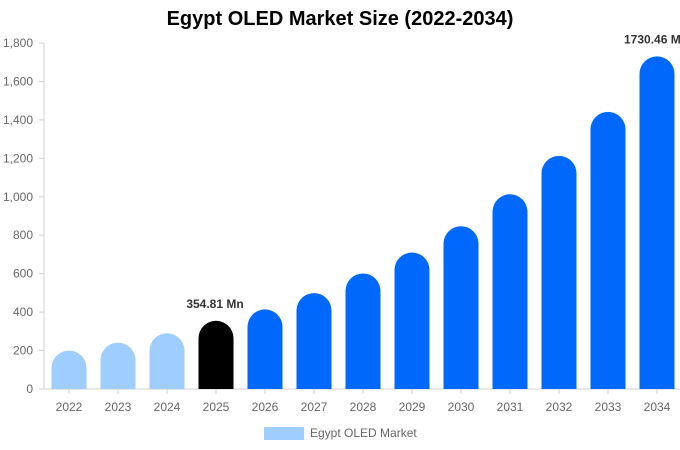 This screenshot has height=450, width=680. What do you see at coordinates (216, 407) in the screenshot?
I see `x-tick-label: 2025` at bounding box center [216, 407].